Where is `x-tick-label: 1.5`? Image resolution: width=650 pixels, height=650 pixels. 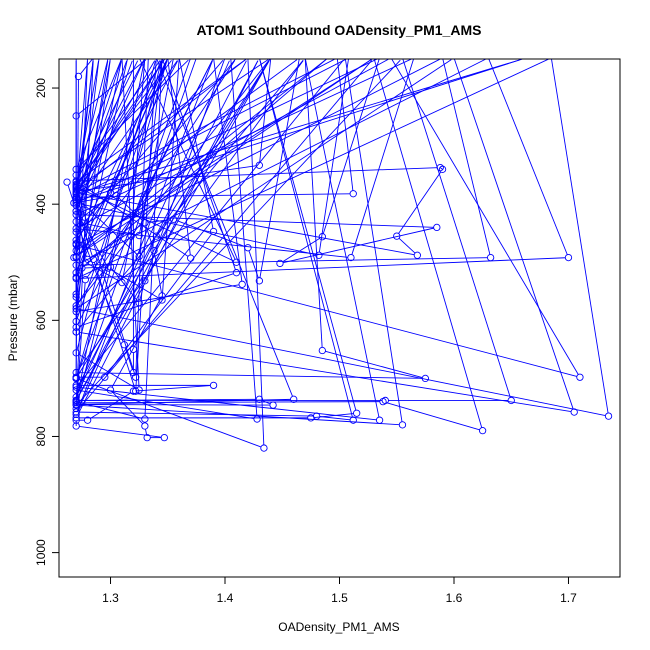 x-tick-label: 1.5 is located at coordinates (339, 598).